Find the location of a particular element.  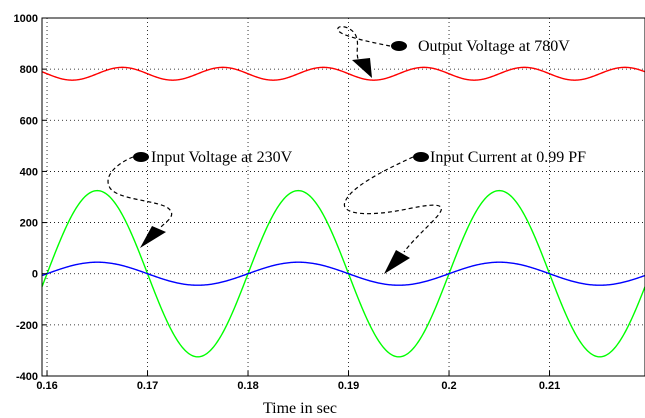

y-tick-label: 0 is located at coordinates (35, 275).